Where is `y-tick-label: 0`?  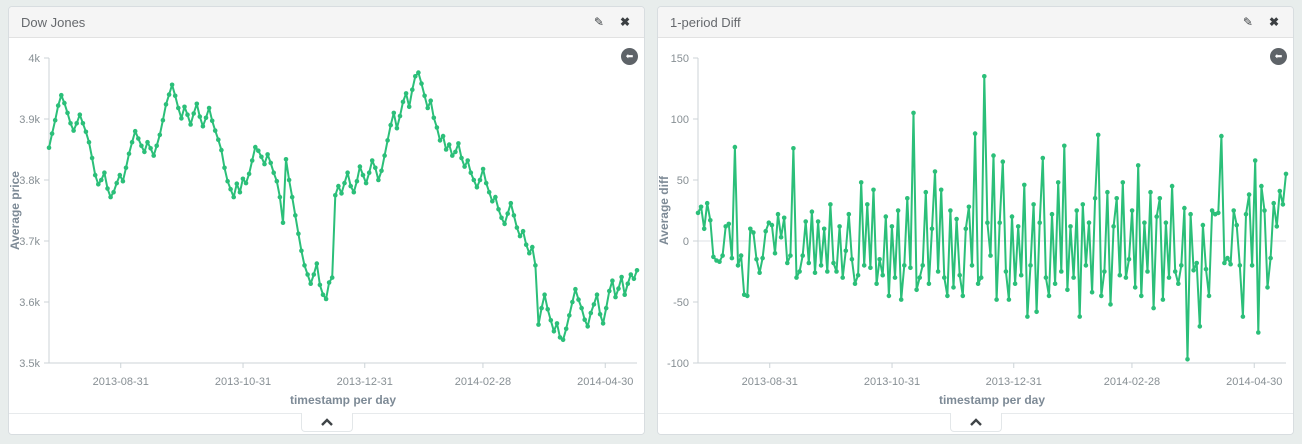
y-tick-label: 0 is located at coordinates (686, 242).